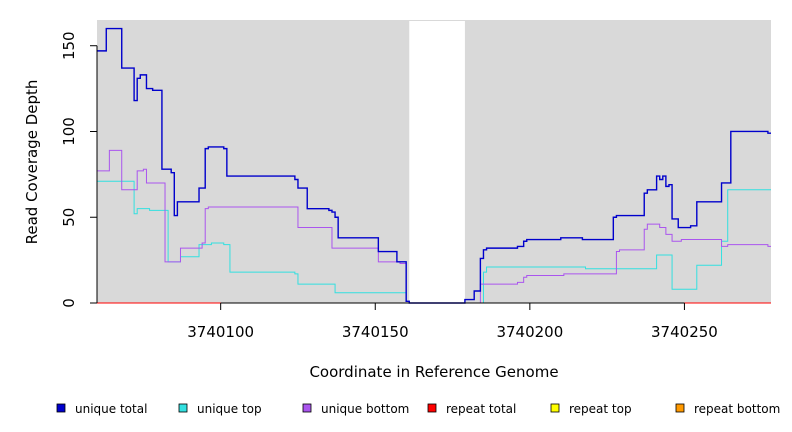  I want to click on x-tick-label: 3740250, so click(684, 332).